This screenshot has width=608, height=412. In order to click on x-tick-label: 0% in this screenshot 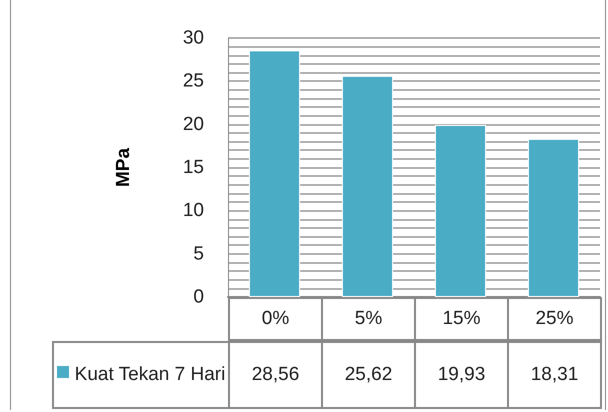, I will do `click(275, 319)`.